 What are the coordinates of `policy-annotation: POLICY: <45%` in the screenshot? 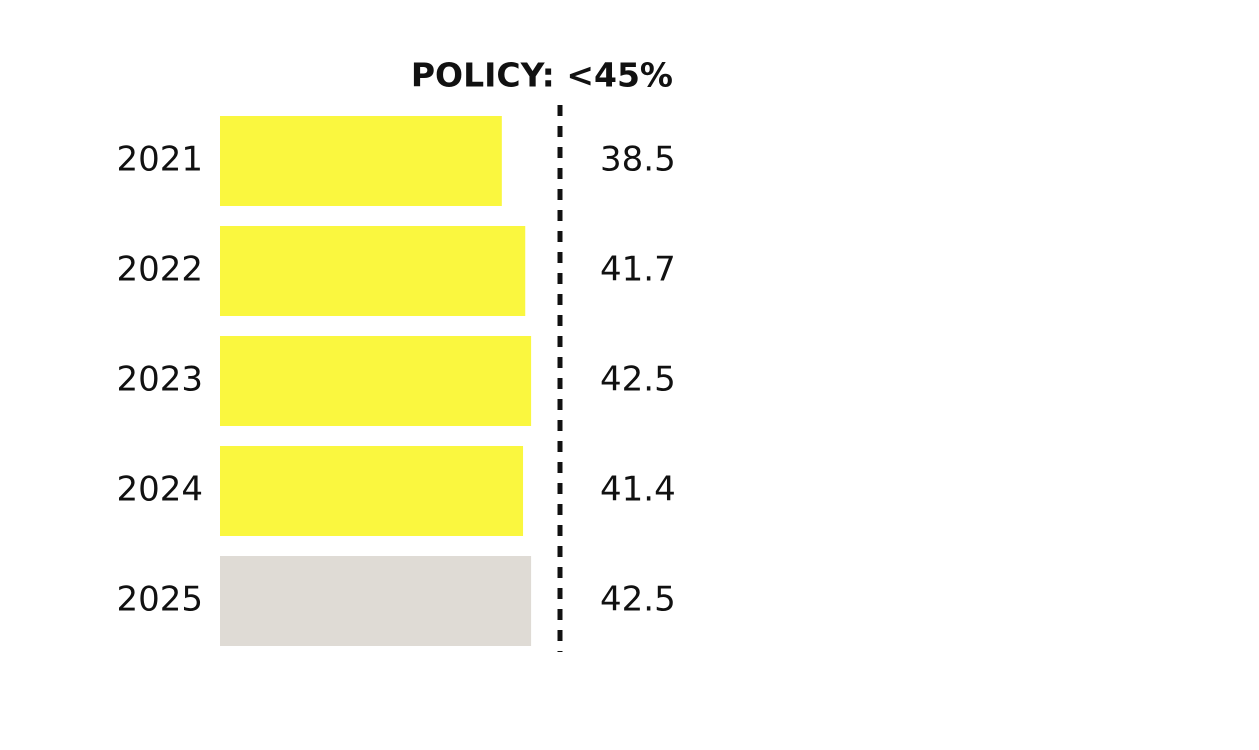 It's located at (542, 75).